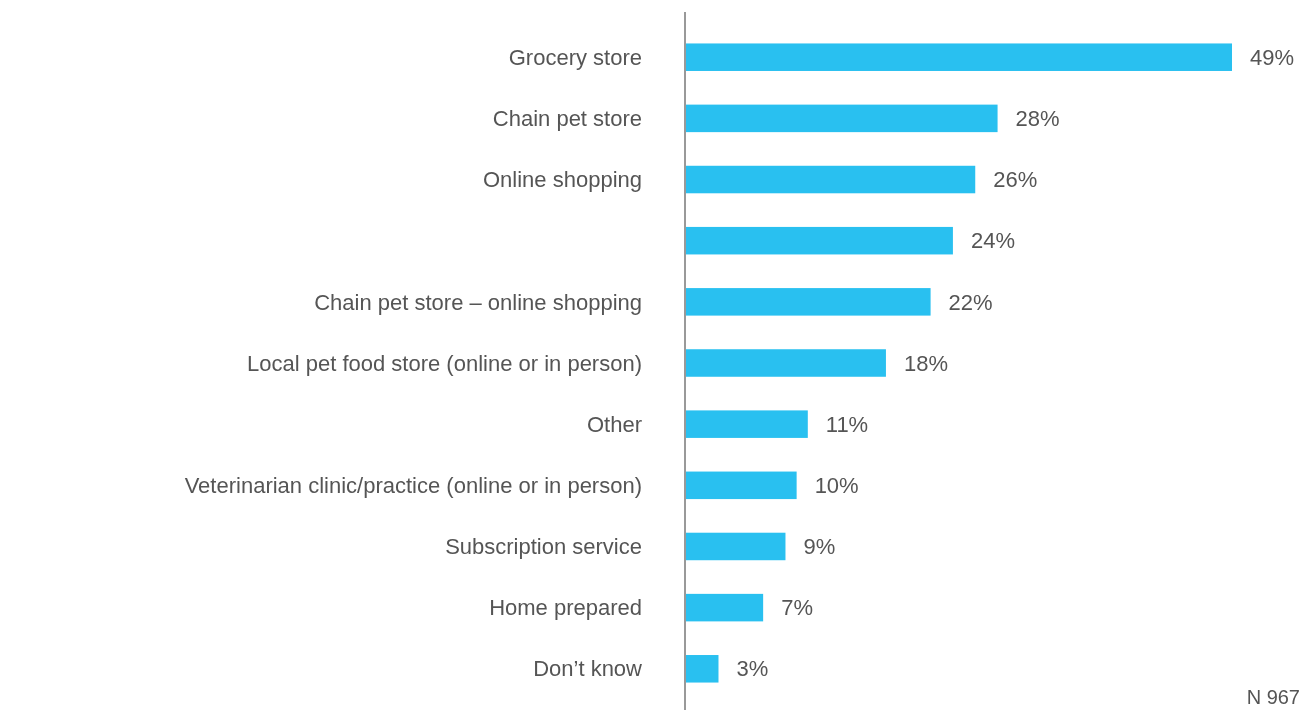 Image resolution: width=1304 pixels, height=710 pixels. Describe the element at coordinates (836, 486) in the screenshot. I see `data-label: 10%` at that location.